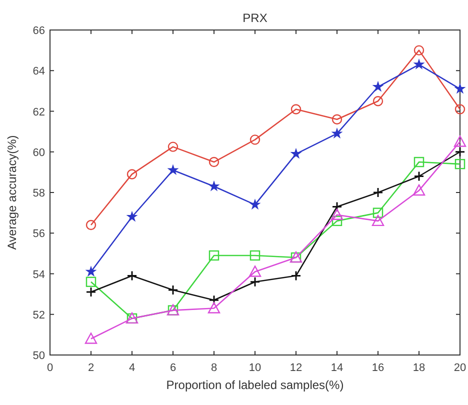 This screenshot has height=405, width=468. I want to click on y-tick-label: 62, so click(38, 112).